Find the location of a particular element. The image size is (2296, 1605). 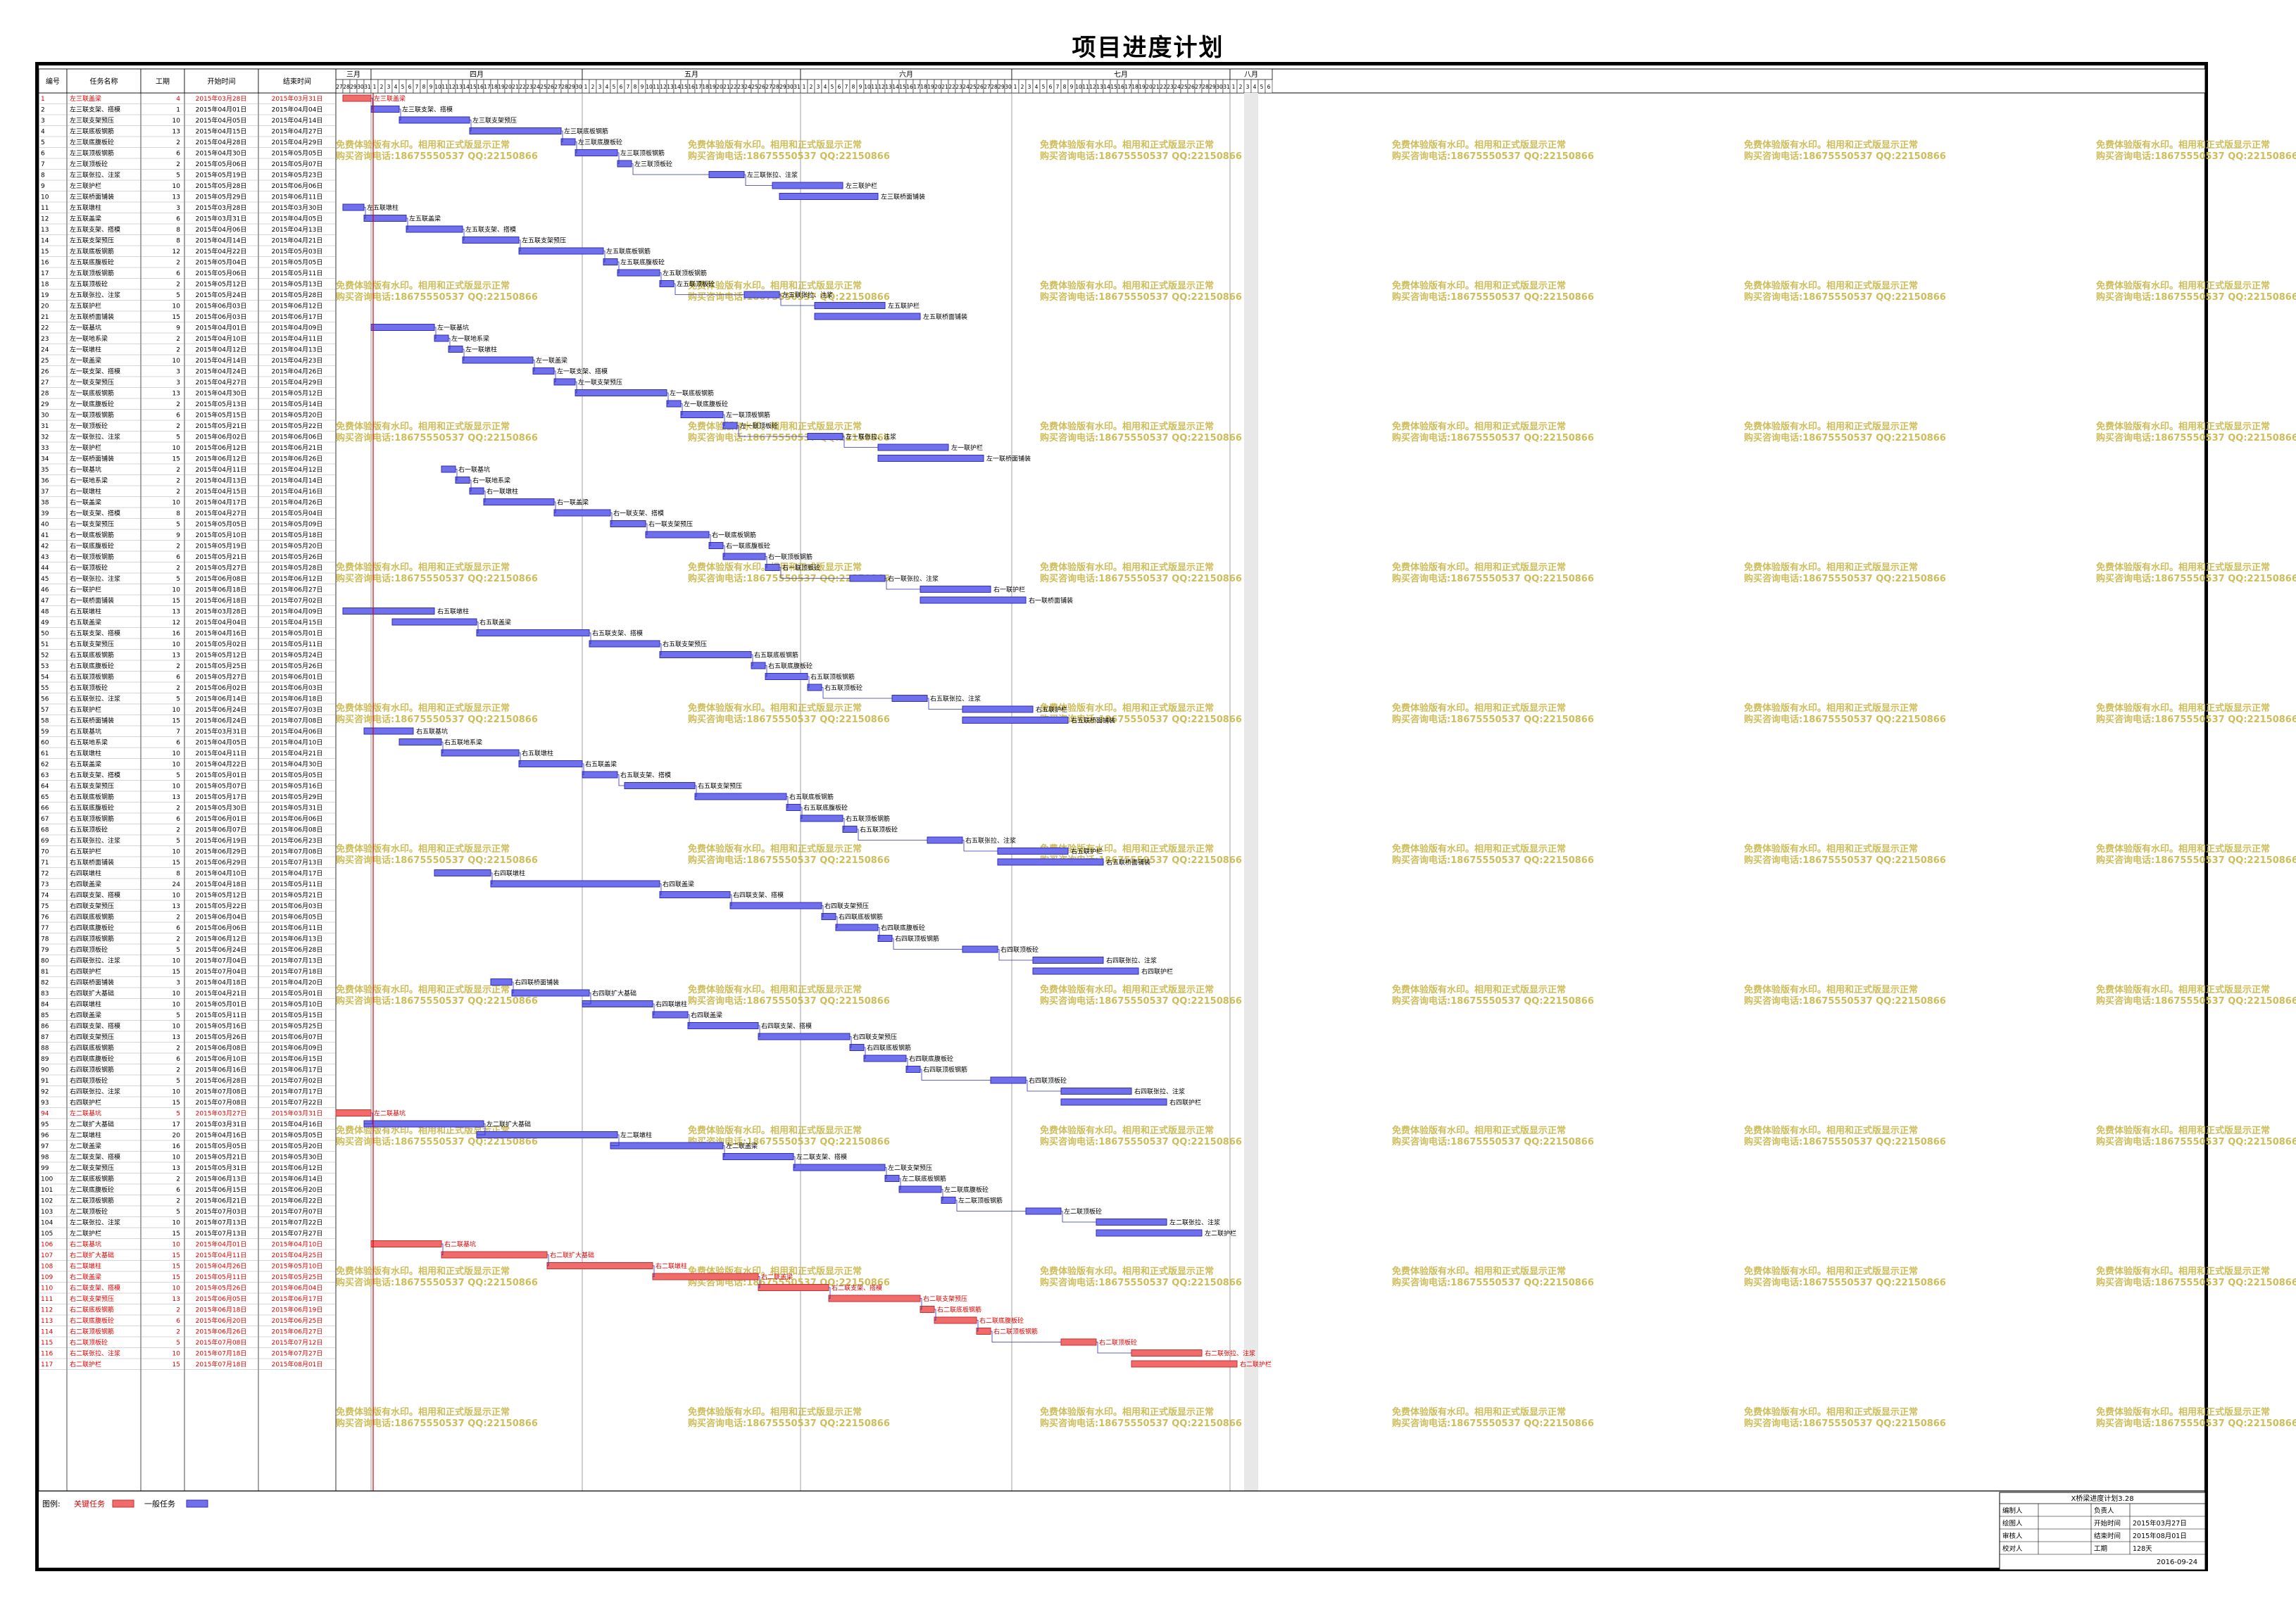

task-end: 2015年06月06日 is located at coordinates (297, 818).